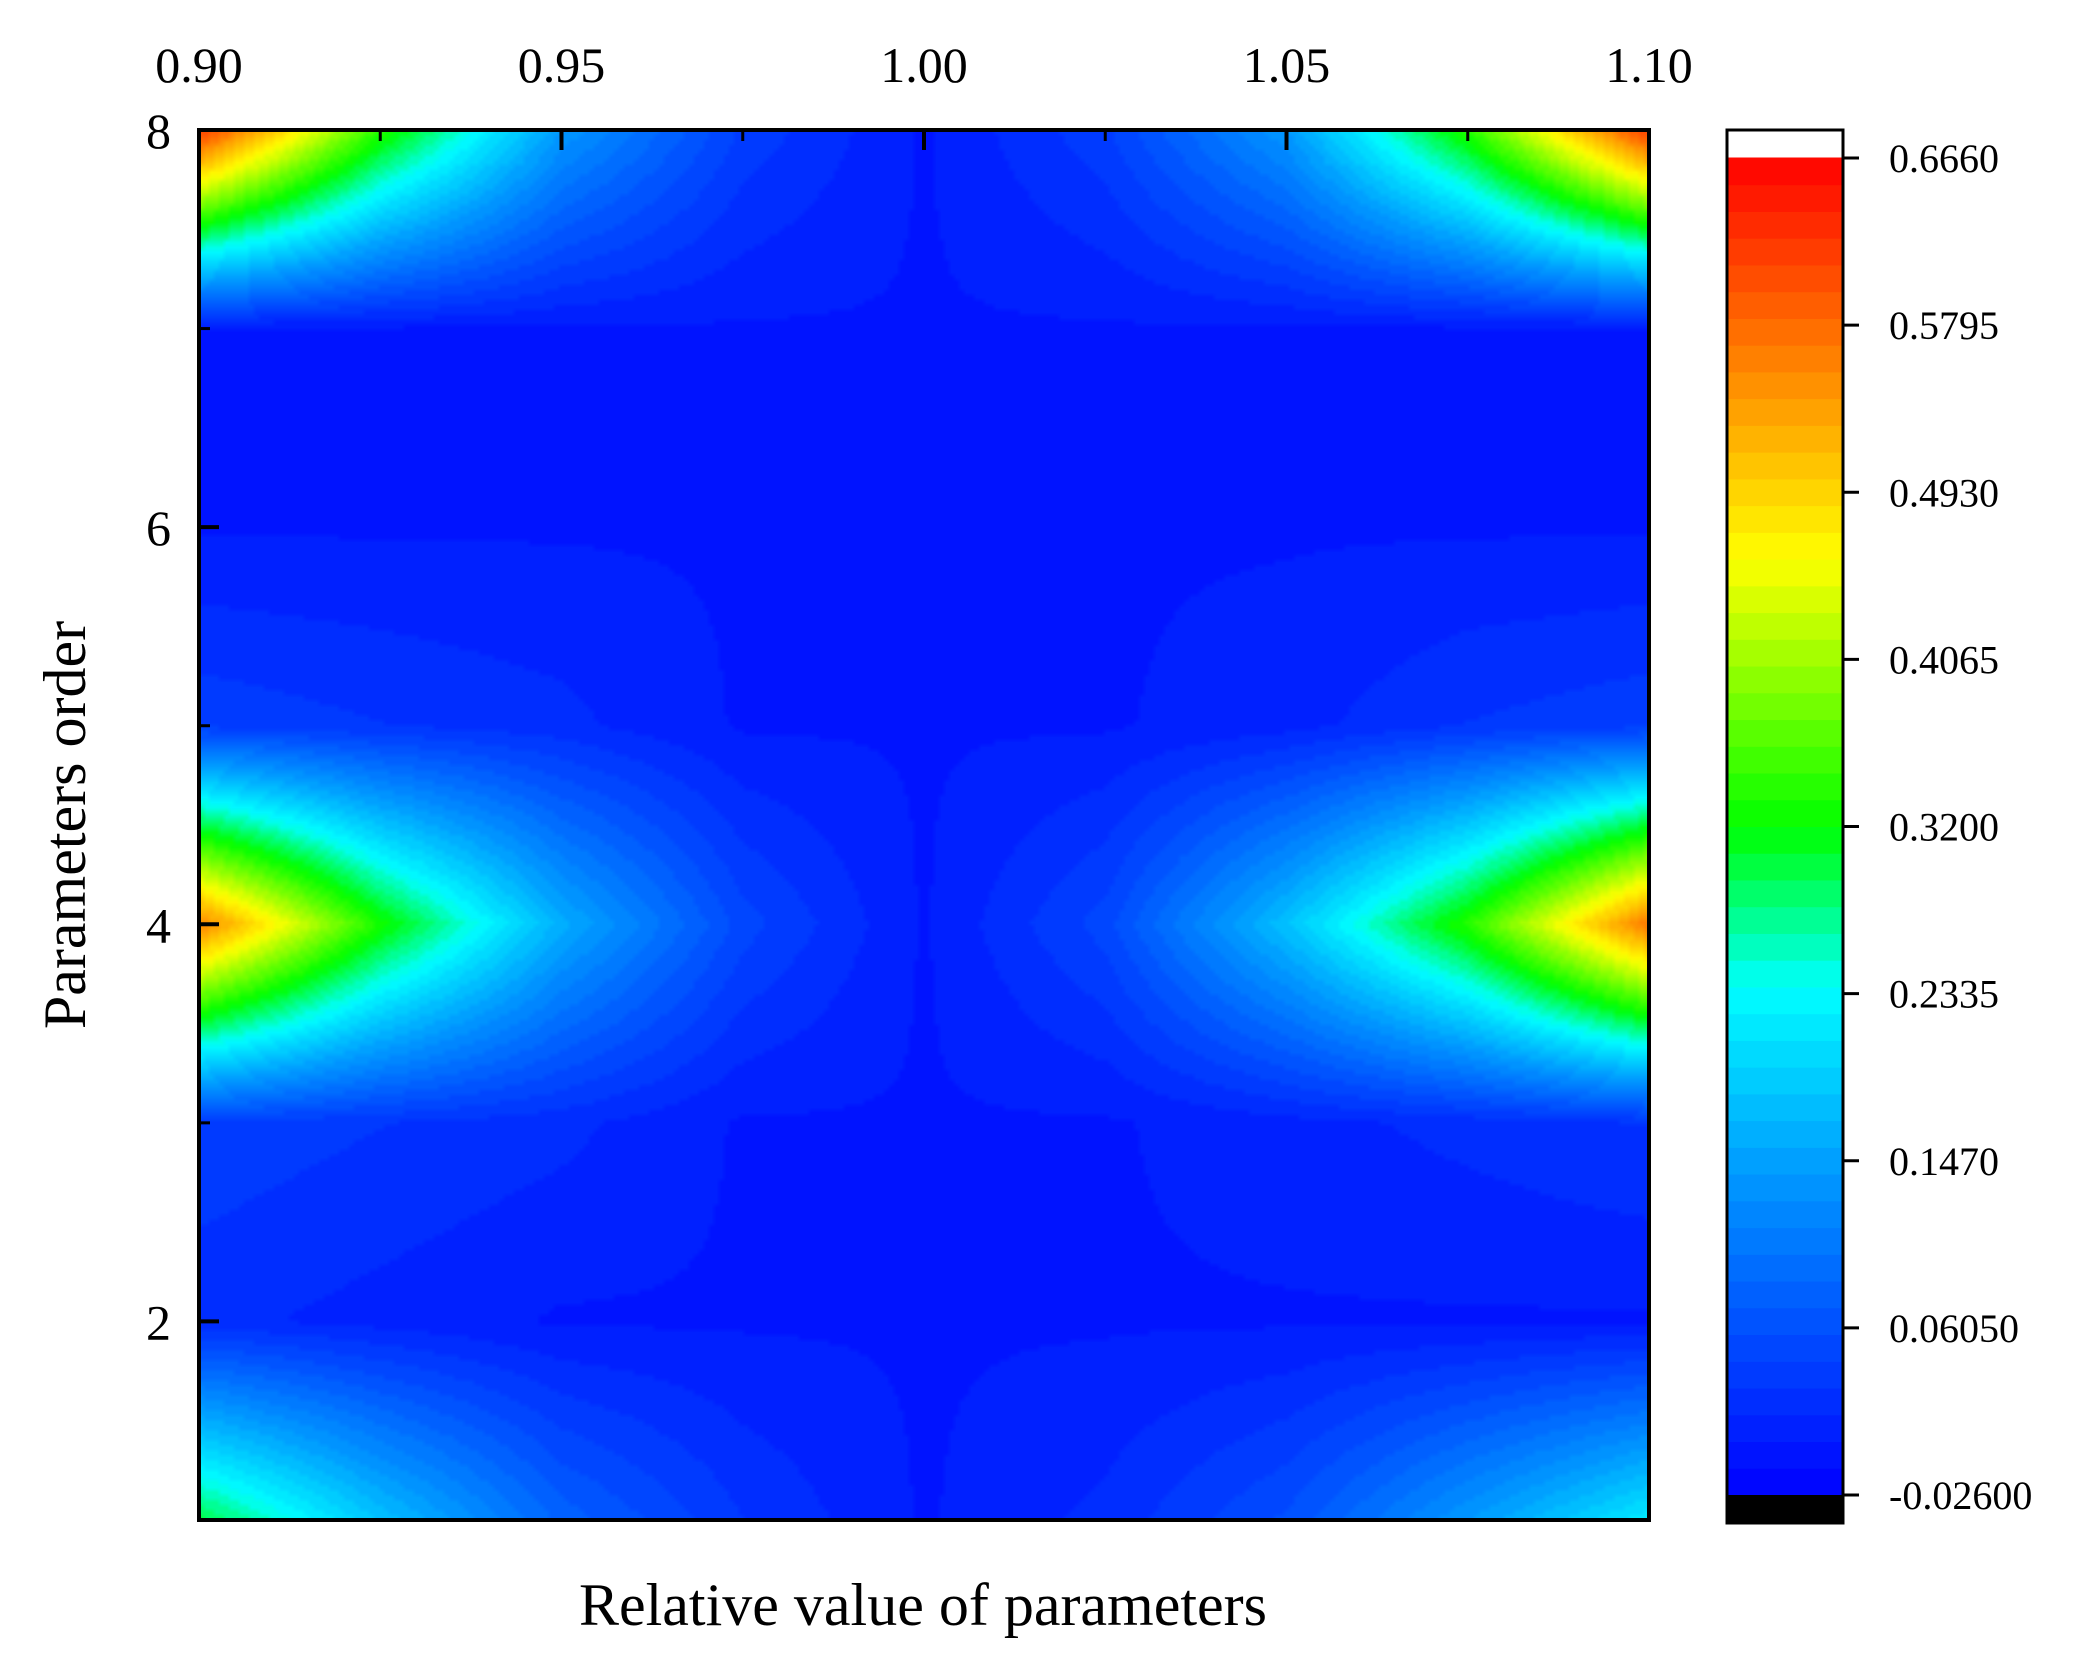  Describe the element at coordinates (1944, 994) in the screenshot. I see `colorbar-tick-label: 0.2335` at that location.